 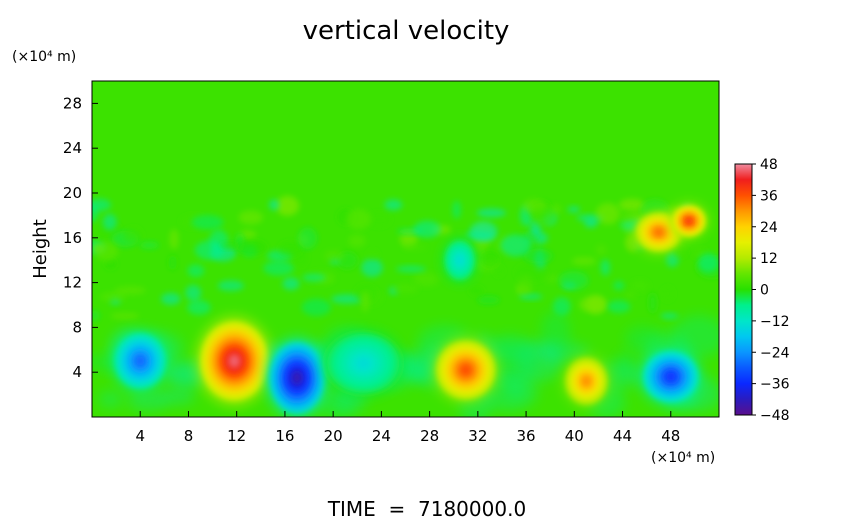 What do you see at coordinates (72, 193) in the screenshot?
I see `y-tick-label: 20` at bounding box center [72, 193].